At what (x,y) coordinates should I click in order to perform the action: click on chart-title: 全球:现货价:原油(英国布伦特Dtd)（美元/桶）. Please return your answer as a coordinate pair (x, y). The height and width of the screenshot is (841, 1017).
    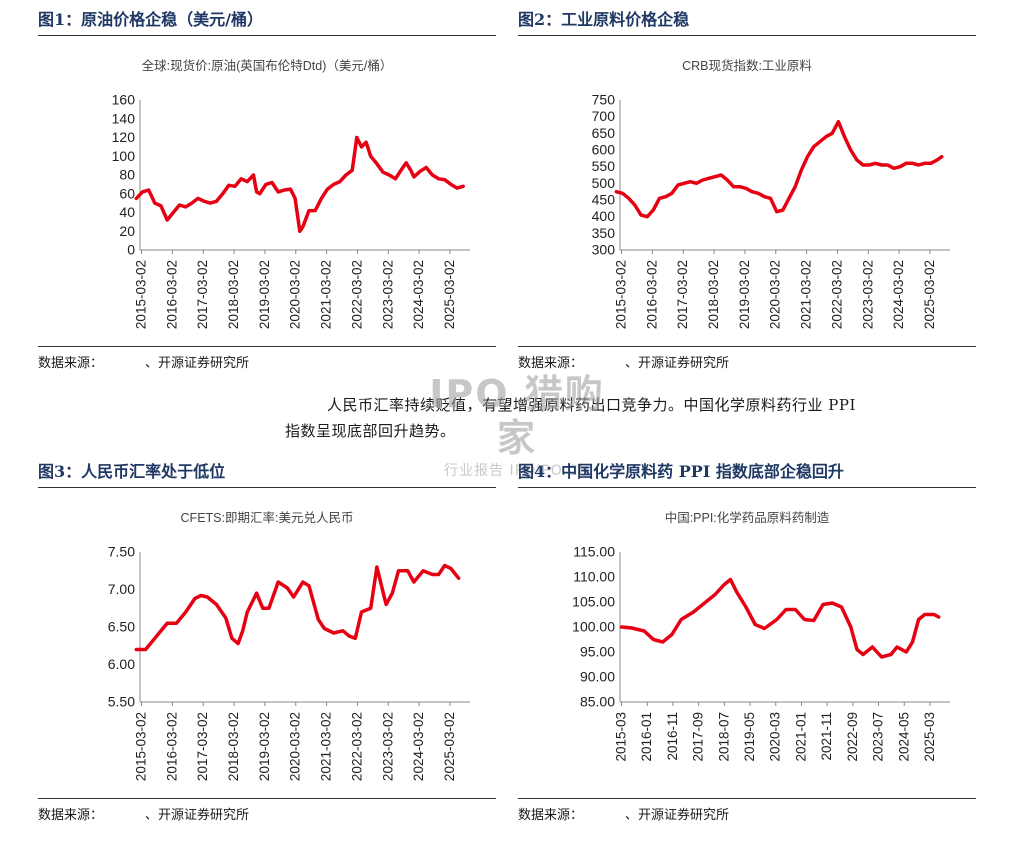
    Looking at the image, I should click on (267, 65).